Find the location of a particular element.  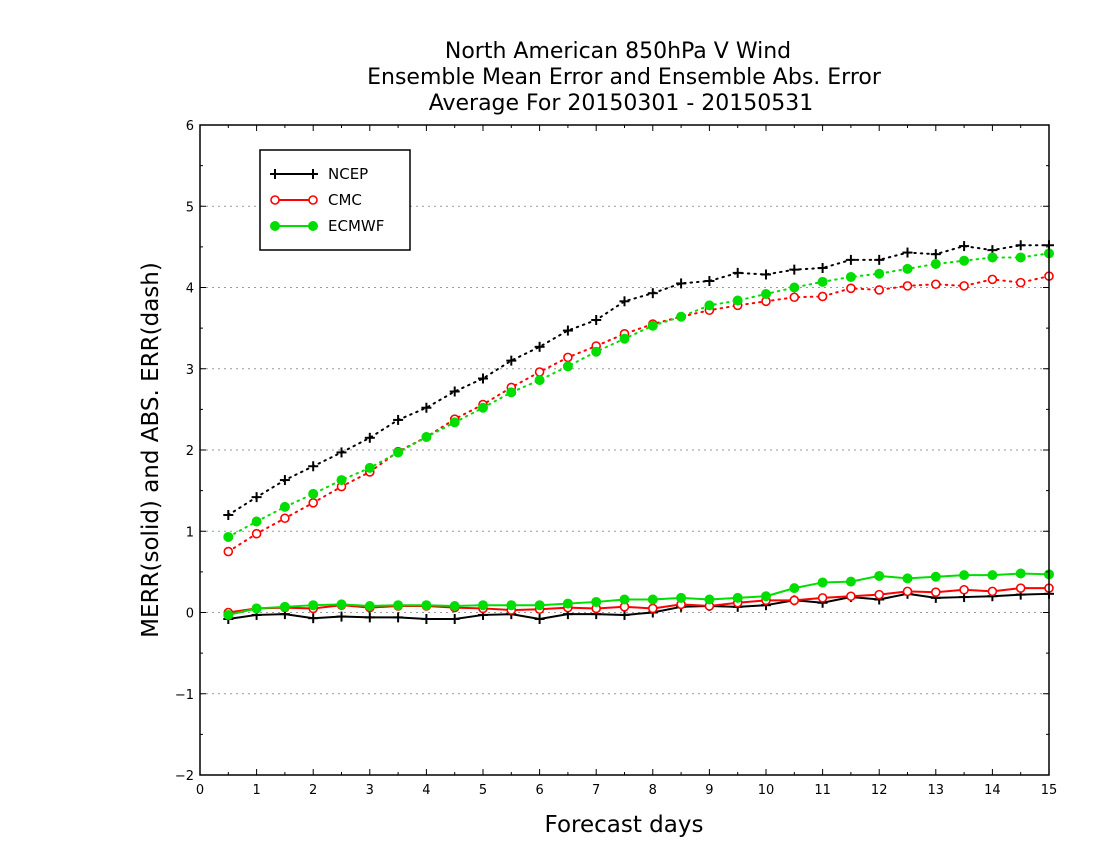

x-tick-label: 4 is located at coordinates (426, 790).